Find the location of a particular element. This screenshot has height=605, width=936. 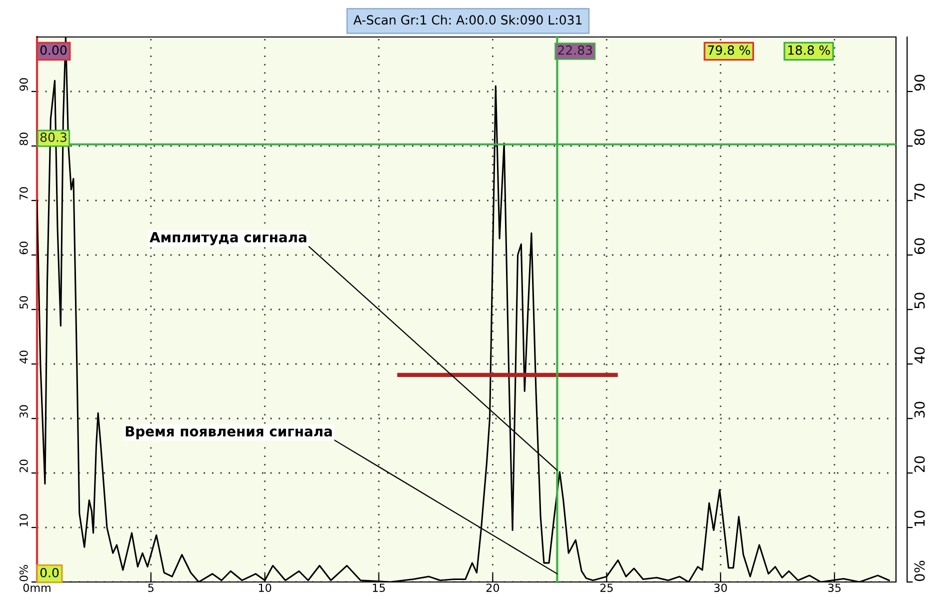

y-tick-label: 10 is located at coordinates (24, 520).